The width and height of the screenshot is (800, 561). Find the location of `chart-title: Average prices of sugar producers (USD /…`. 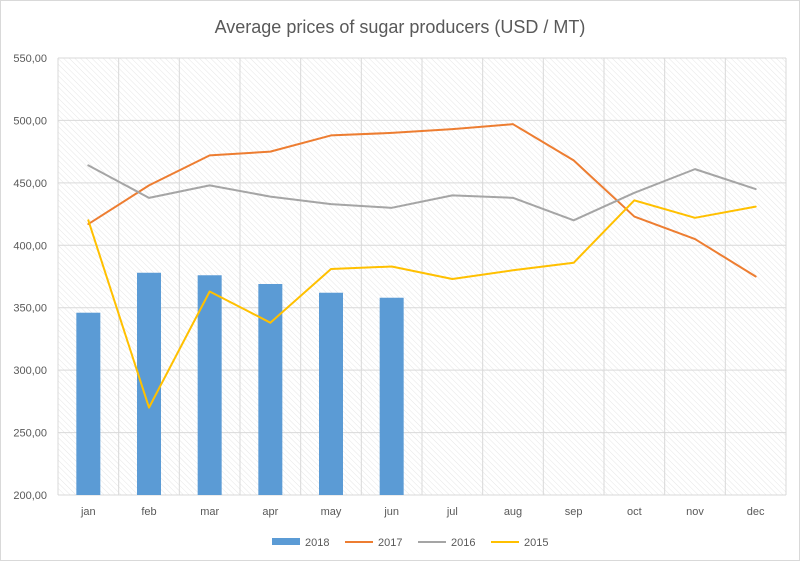

chart-title: Average prices of sugar producers (USD /… is located at coordinates (400, 27).